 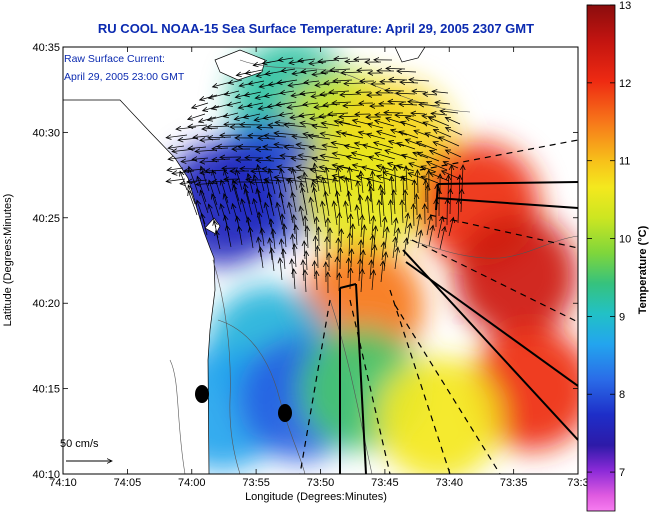 I want to click on colorbar-ticks: 13 12 11 10 9 8 7, so click(x=609, y=239).